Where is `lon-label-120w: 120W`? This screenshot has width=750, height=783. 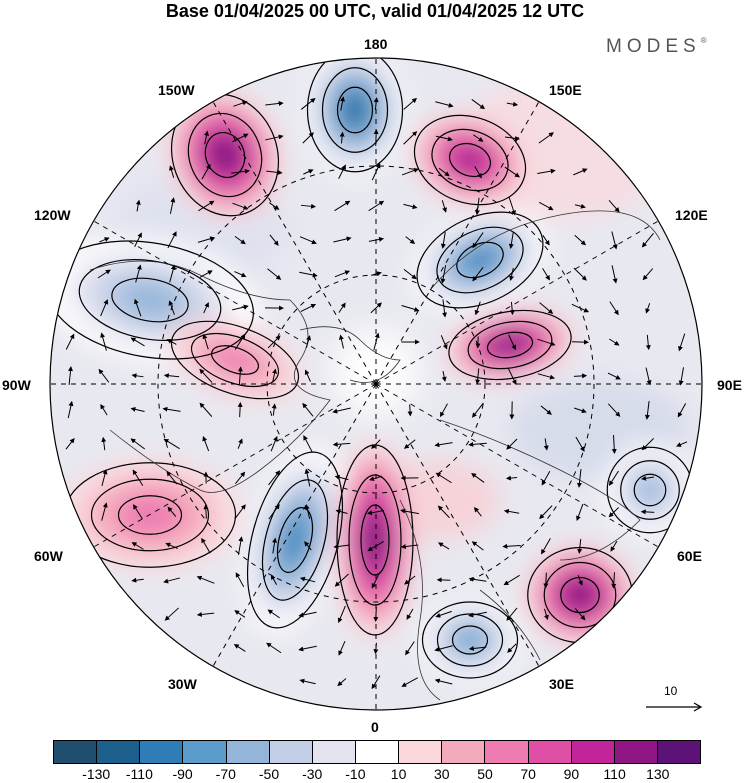
lon-label-120w: 120W is located at coordinates (52, 215).